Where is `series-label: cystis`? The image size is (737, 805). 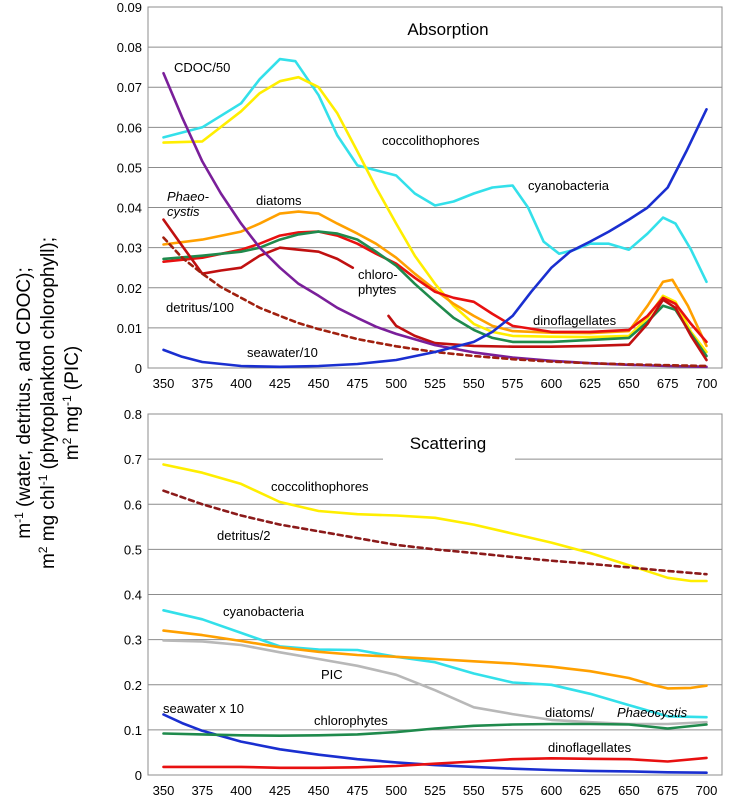
series-label: cystis is located at coordinates (183, 211).